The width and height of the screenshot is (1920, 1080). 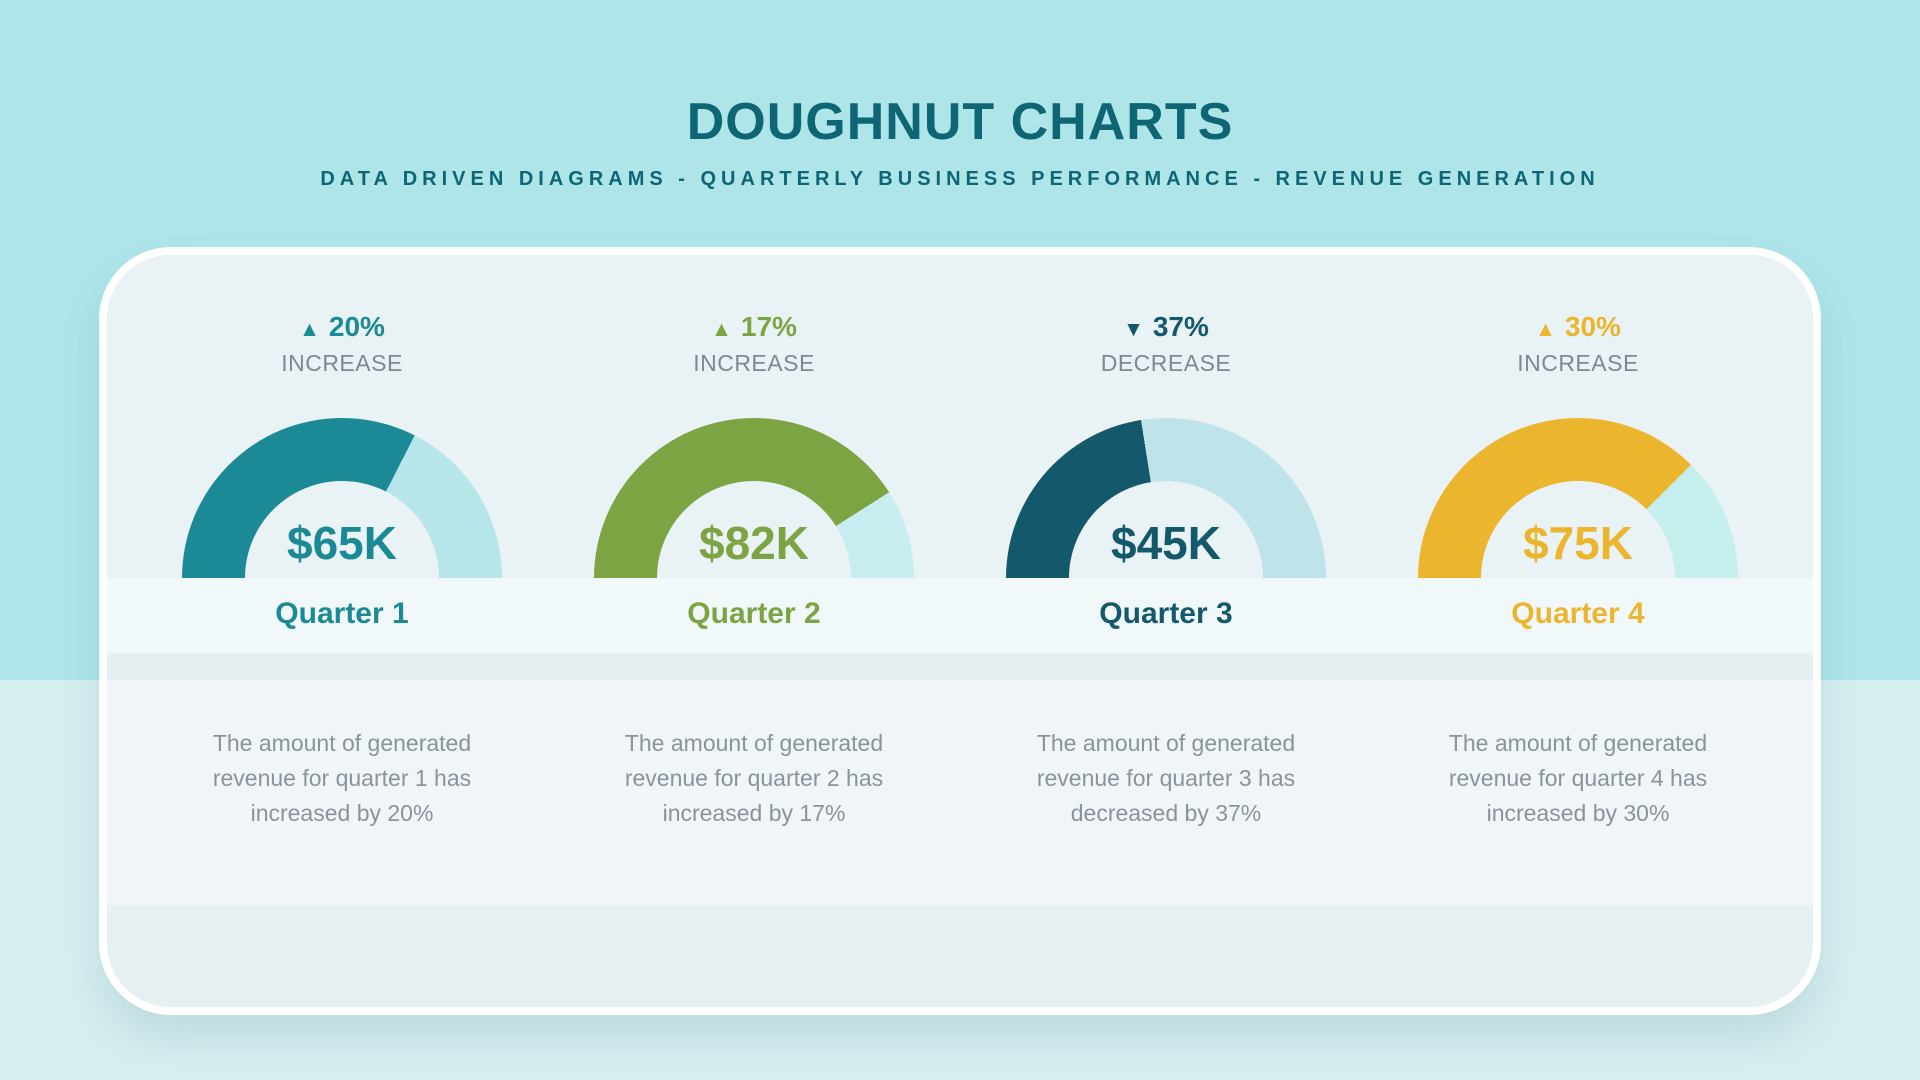 I want to click on gauge-value: $65K, so click(x=342, y=543).